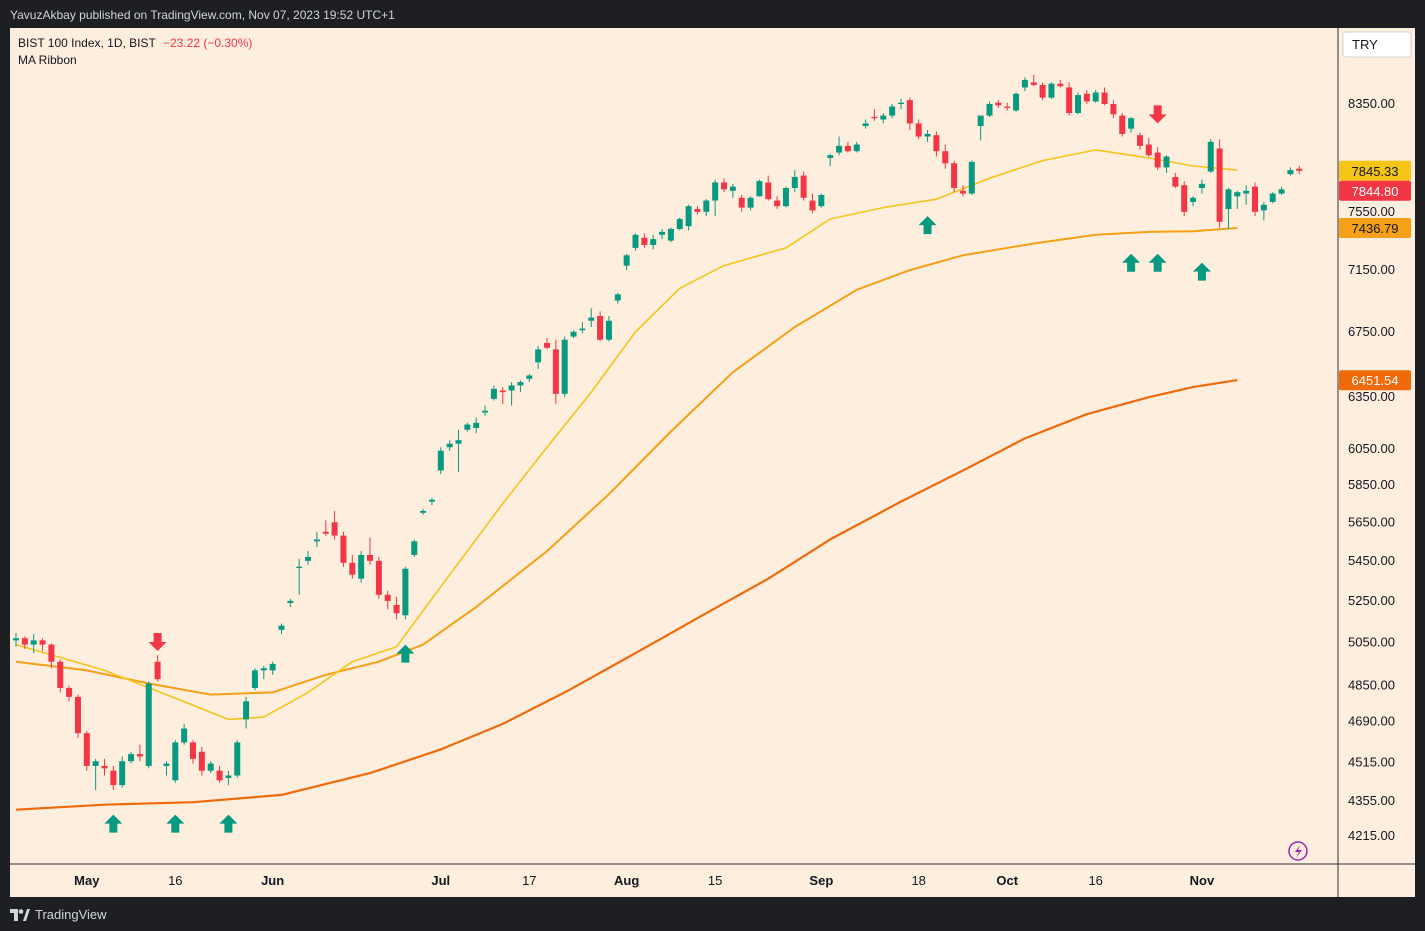  I want to click on brand-label: TradingView, so click(71, 914).